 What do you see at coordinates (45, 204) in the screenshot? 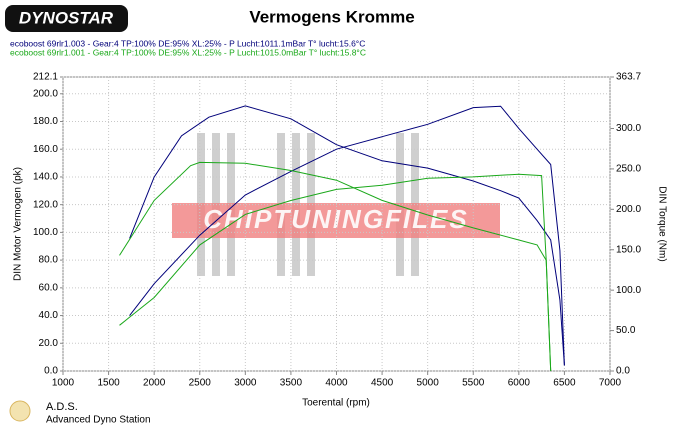
I see `y-tick-label: 120.0` at bounding box center [45, 204].